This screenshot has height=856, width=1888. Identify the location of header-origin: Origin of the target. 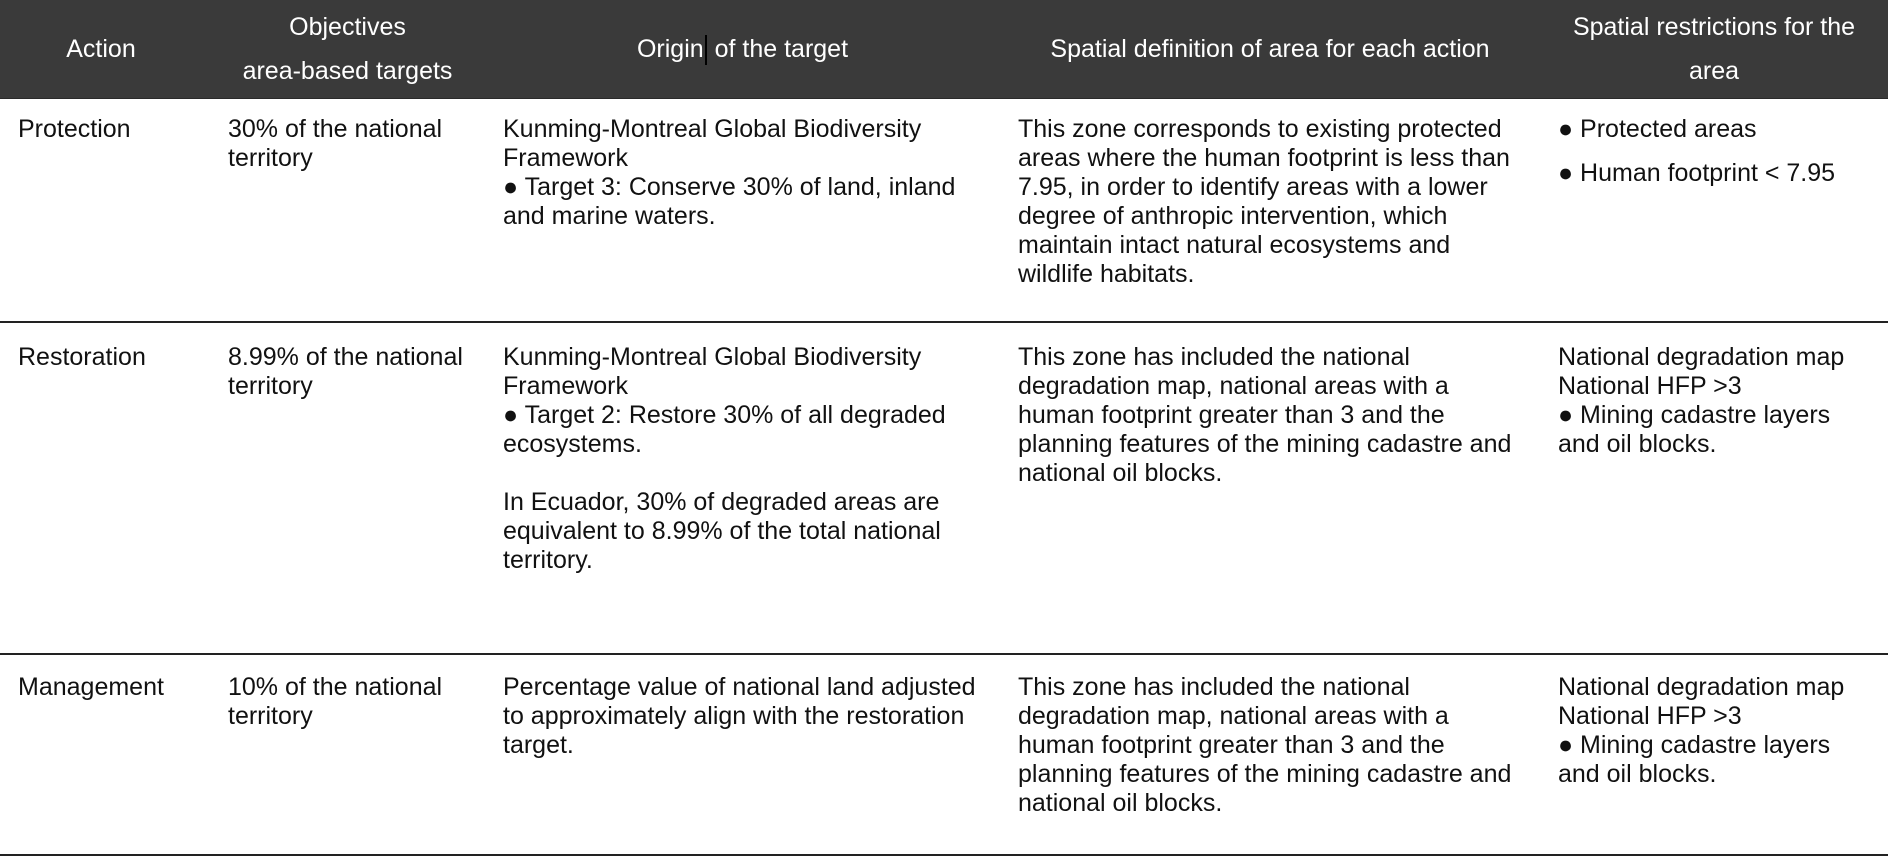
(742, 49).